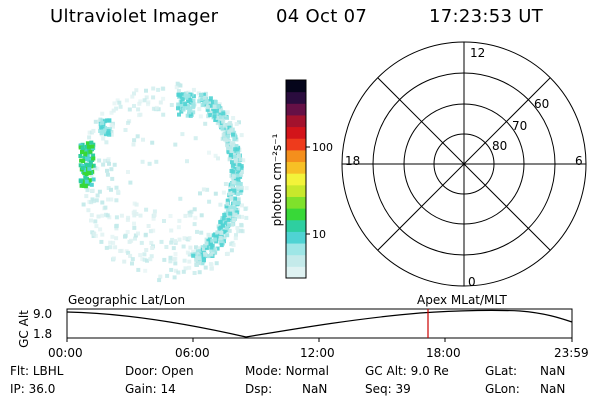  I want to click on lat-label-80: 80, so click(500, 146).